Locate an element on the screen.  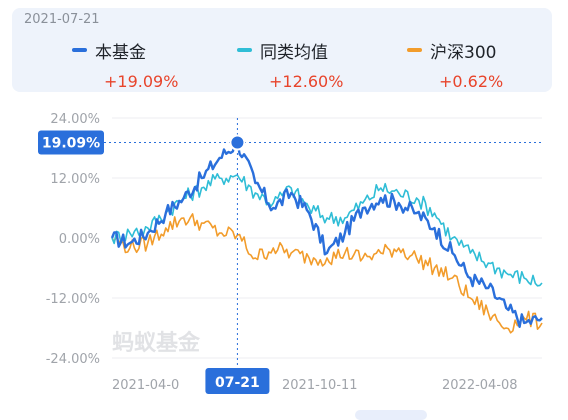
legend-name-fund: 本基金 is located at coordinates (120, 52).